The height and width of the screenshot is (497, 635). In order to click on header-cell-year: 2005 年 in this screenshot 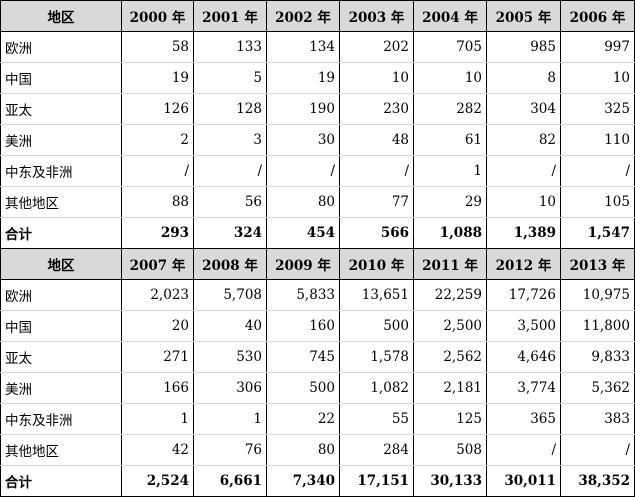, I will do `click(523, 16)`.